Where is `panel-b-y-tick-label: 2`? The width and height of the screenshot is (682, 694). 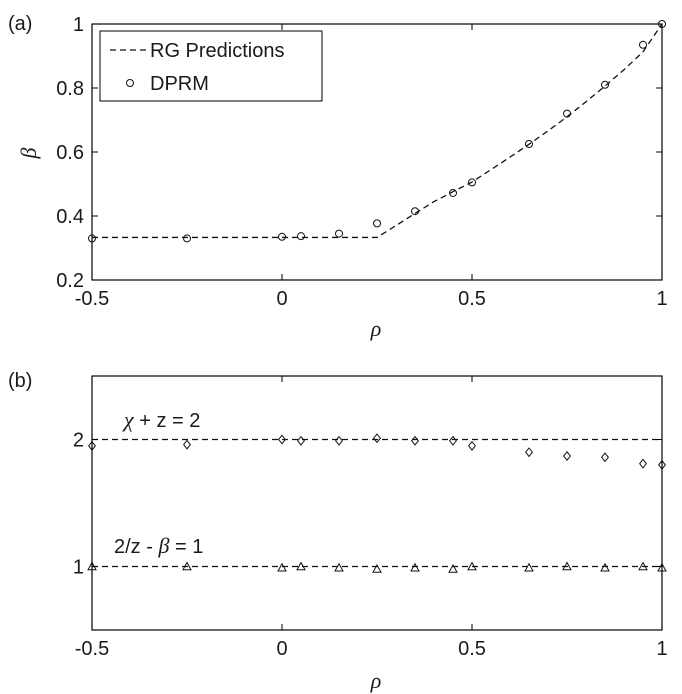
panel-b-y-tick-label: 2 is located at coordinates (78, 441).